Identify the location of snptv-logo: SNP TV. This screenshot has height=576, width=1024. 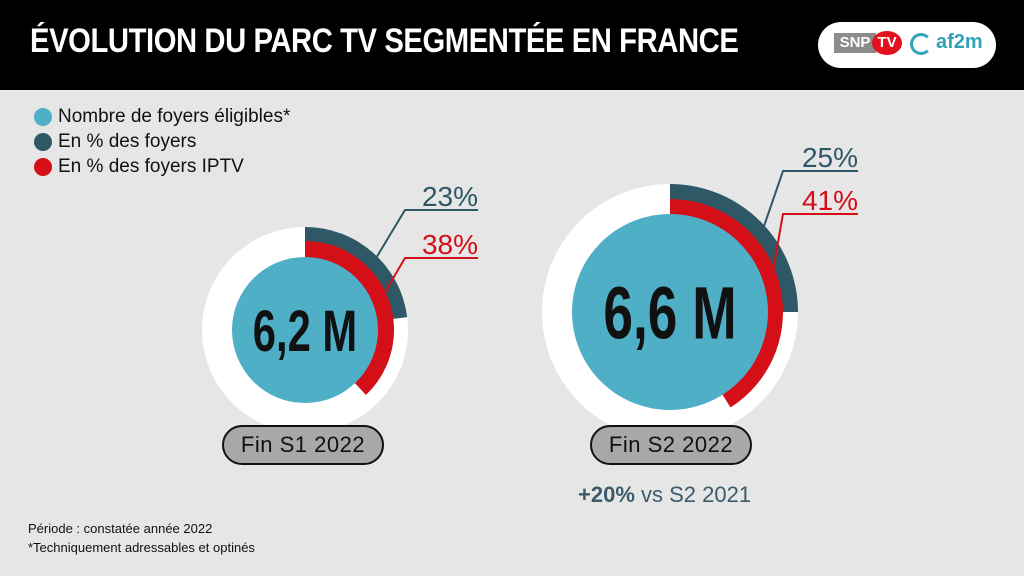
(869, 45).